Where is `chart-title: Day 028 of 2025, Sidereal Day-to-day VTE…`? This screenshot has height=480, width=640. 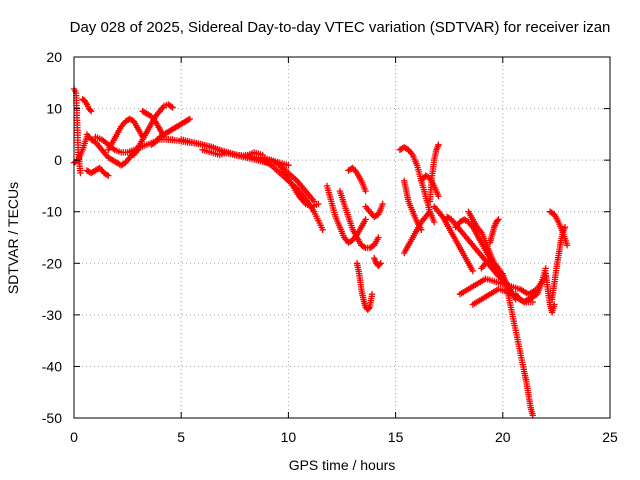
chart-title: Day 028 of 2025, Sidereal Day-to-day VTE… is located at coordinates (340, 27).